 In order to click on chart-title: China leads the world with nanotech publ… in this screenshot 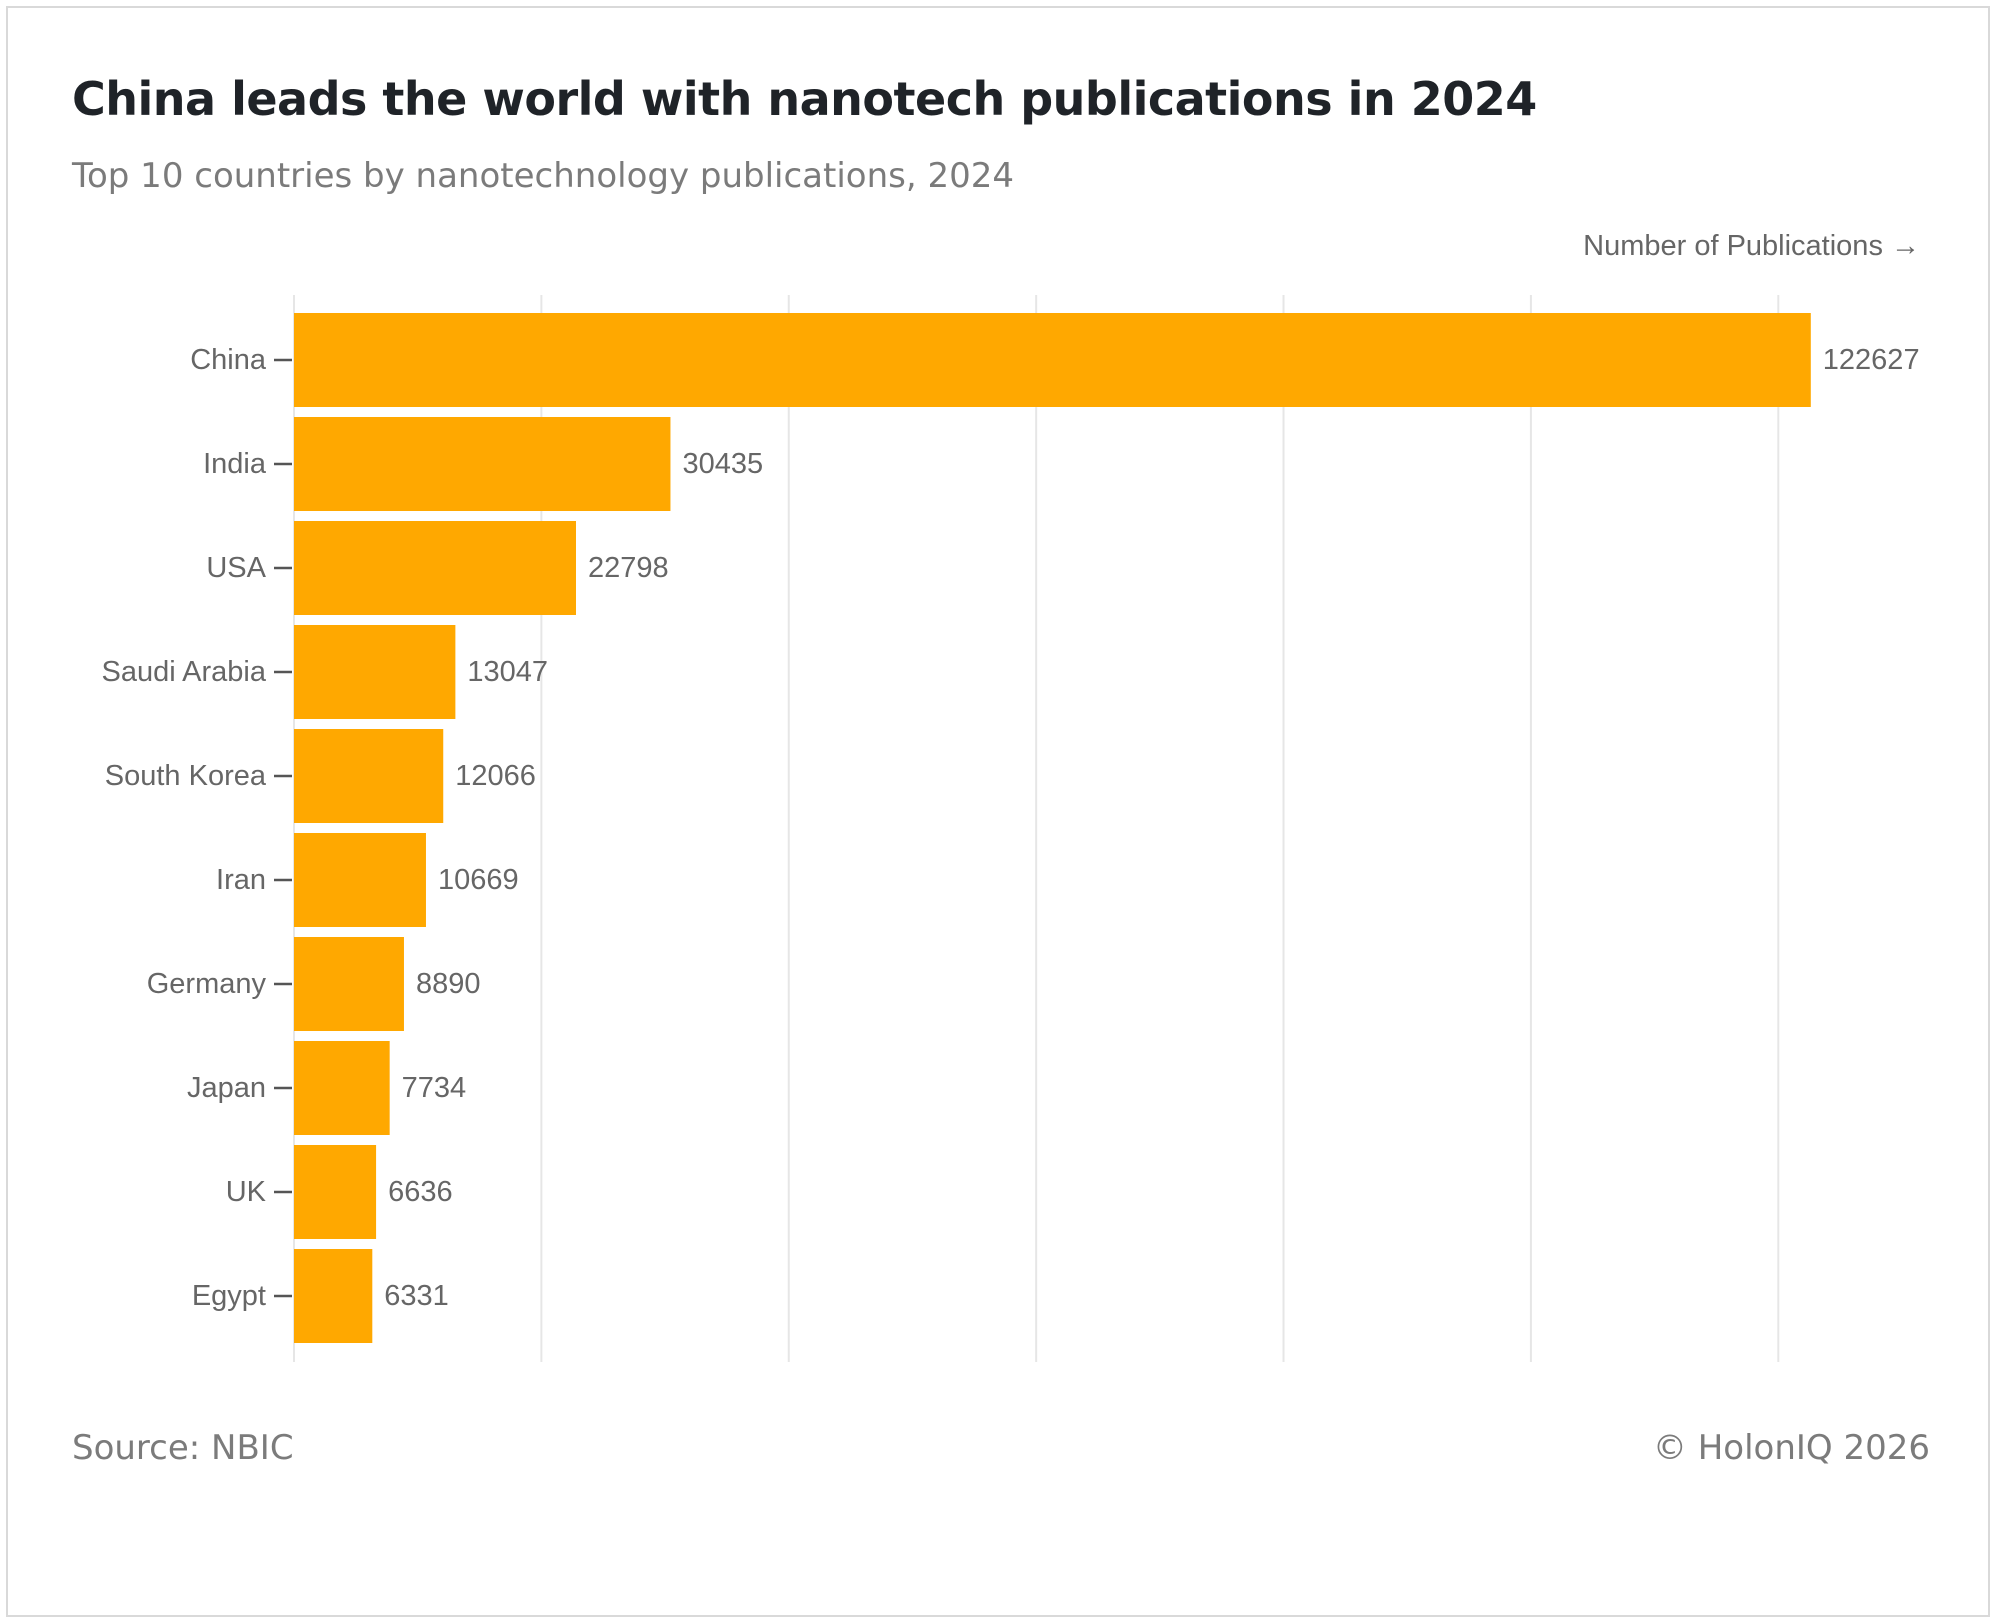, I will do `click(804, 99)`.